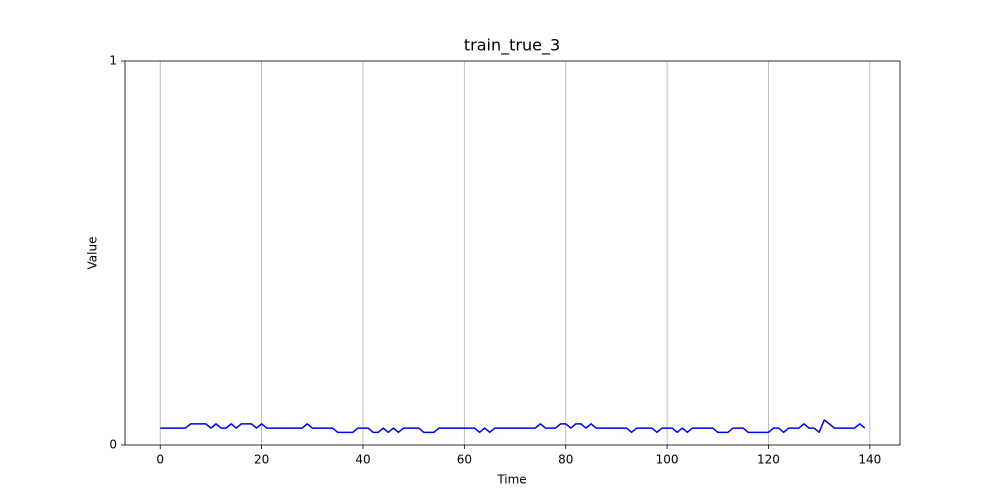 Image resolution: width=1000 pixels, height=500 pixels. I want to click on x-tick-label: 120, so click(768, 460).